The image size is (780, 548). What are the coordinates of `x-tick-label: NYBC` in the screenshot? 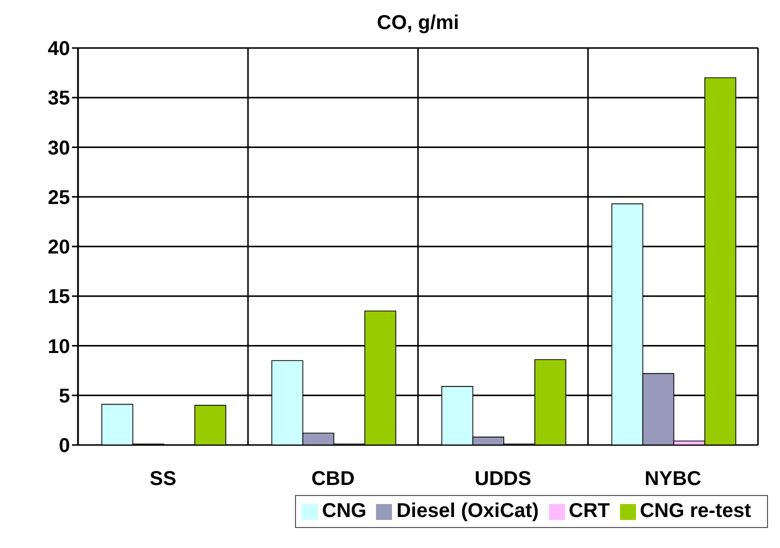 It's located at (673, 479).